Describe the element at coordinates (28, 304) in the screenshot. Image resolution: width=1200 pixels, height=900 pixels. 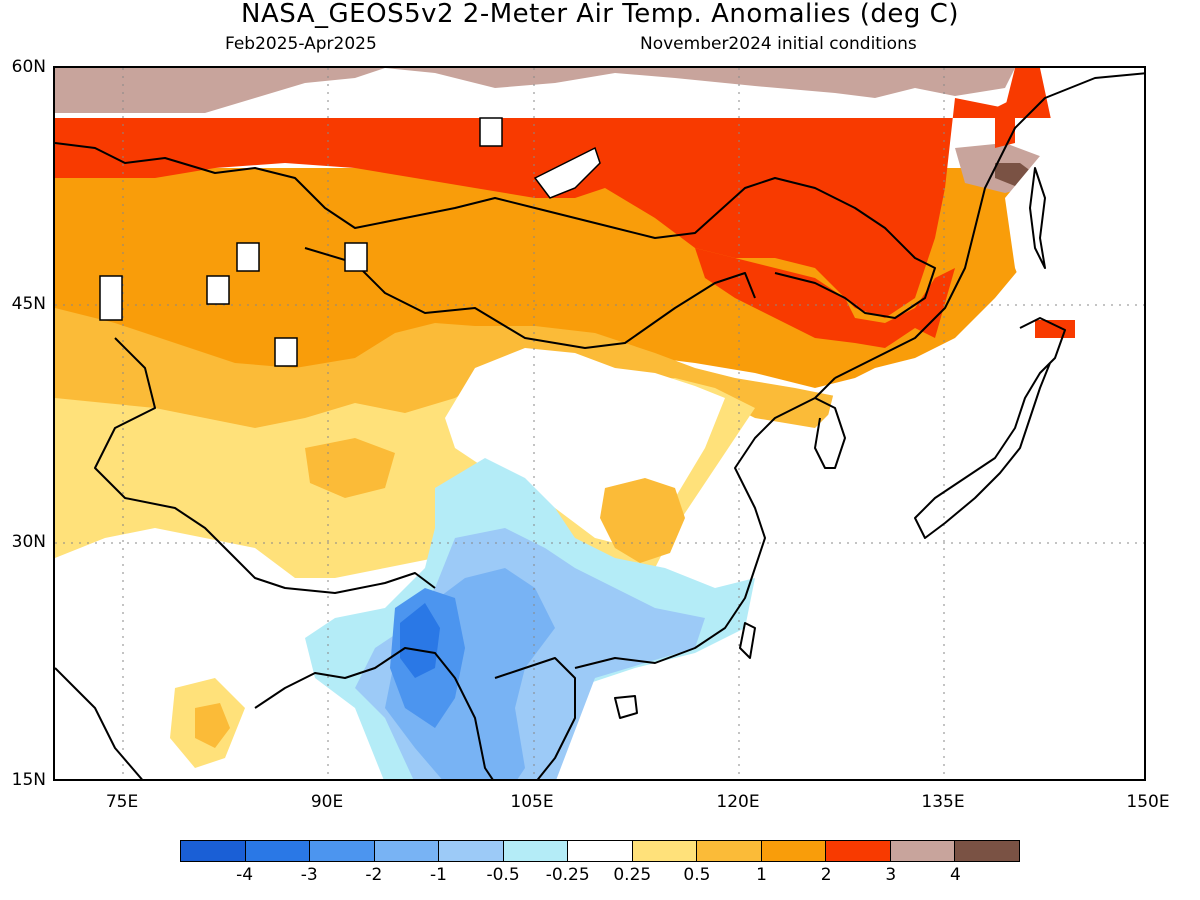
I see `lat-label-45n: 45N` at that location.